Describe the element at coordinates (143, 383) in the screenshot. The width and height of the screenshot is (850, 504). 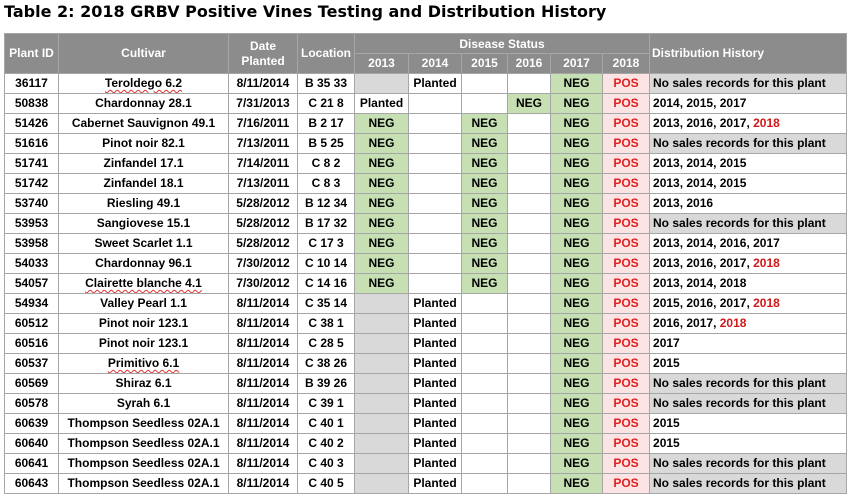
I see `cultivar-cell: Shiraz 6.1` at that location.